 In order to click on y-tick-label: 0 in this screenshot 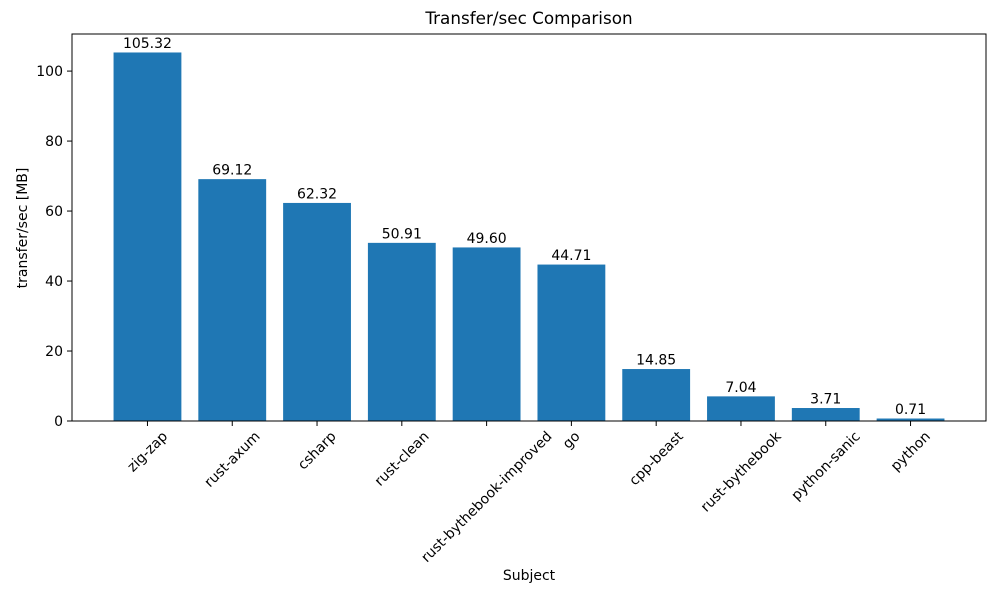, I will do `click(58, 422)`.